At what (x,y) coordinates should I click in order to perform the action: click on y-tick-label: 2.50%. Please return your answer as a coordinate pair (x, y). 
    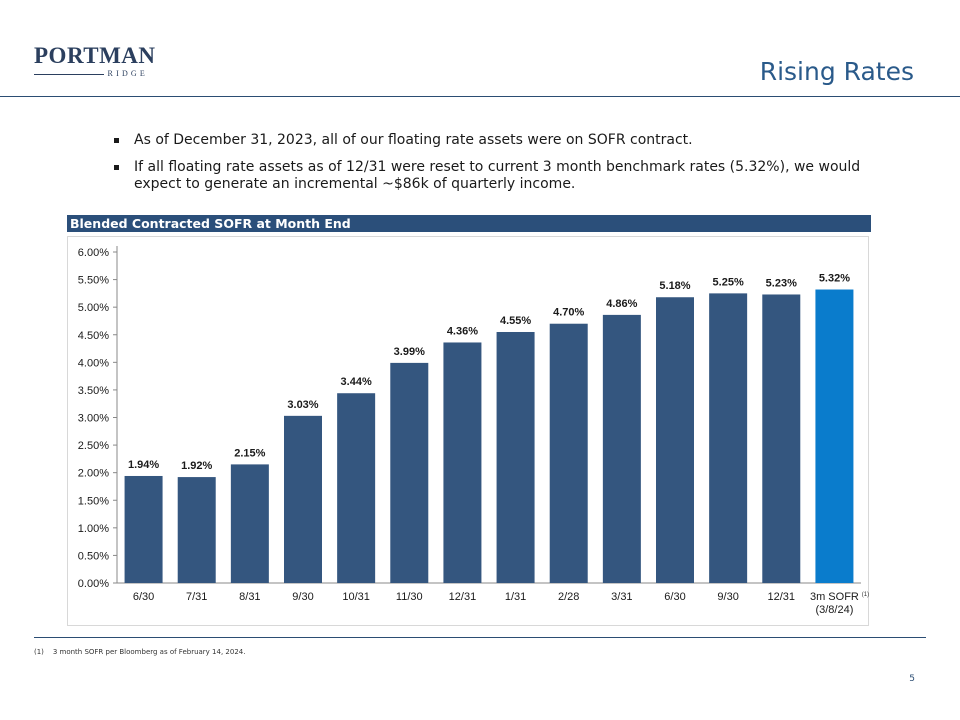
    Looking at the image, I should click on (93, 446).